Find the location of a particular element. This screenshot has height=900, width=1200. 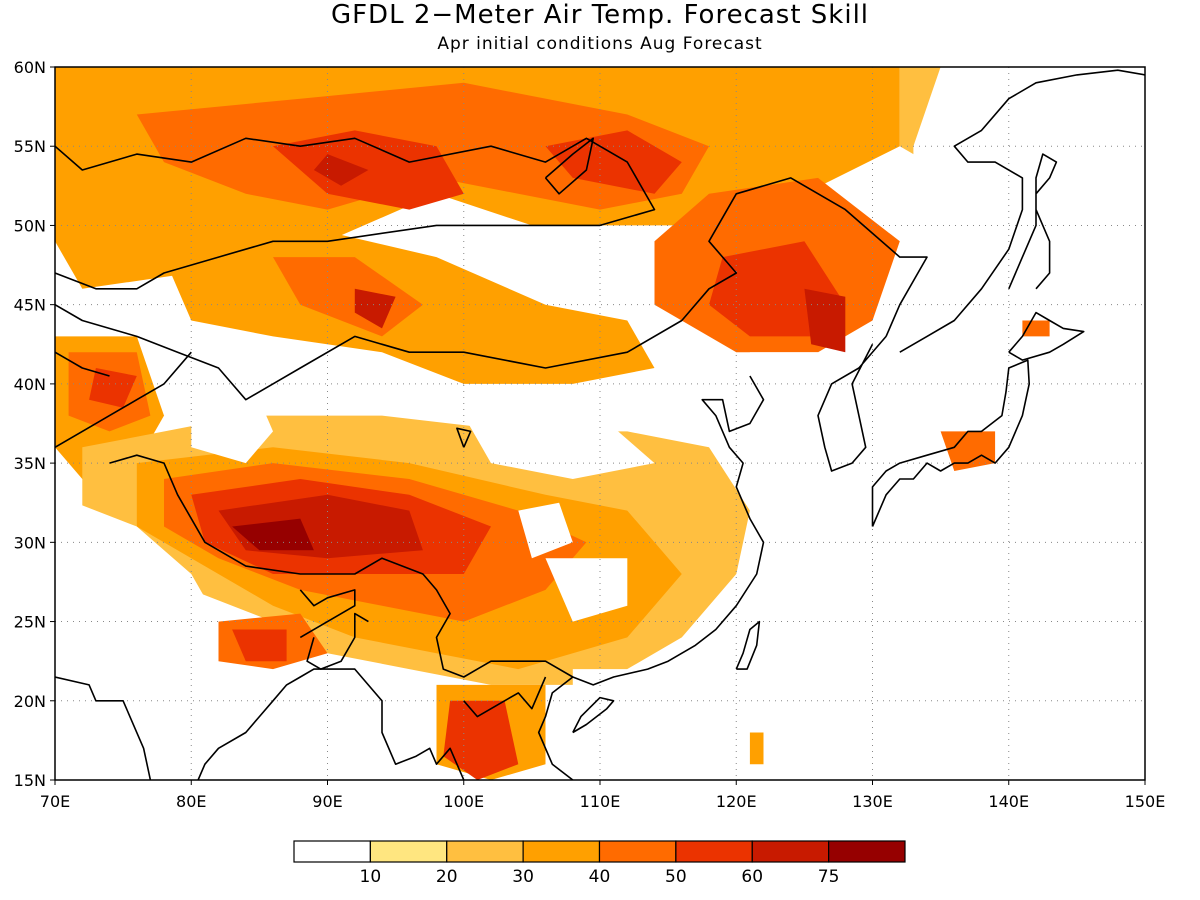

lon-tick-label: 140E is located at coordinates (1008, 801).